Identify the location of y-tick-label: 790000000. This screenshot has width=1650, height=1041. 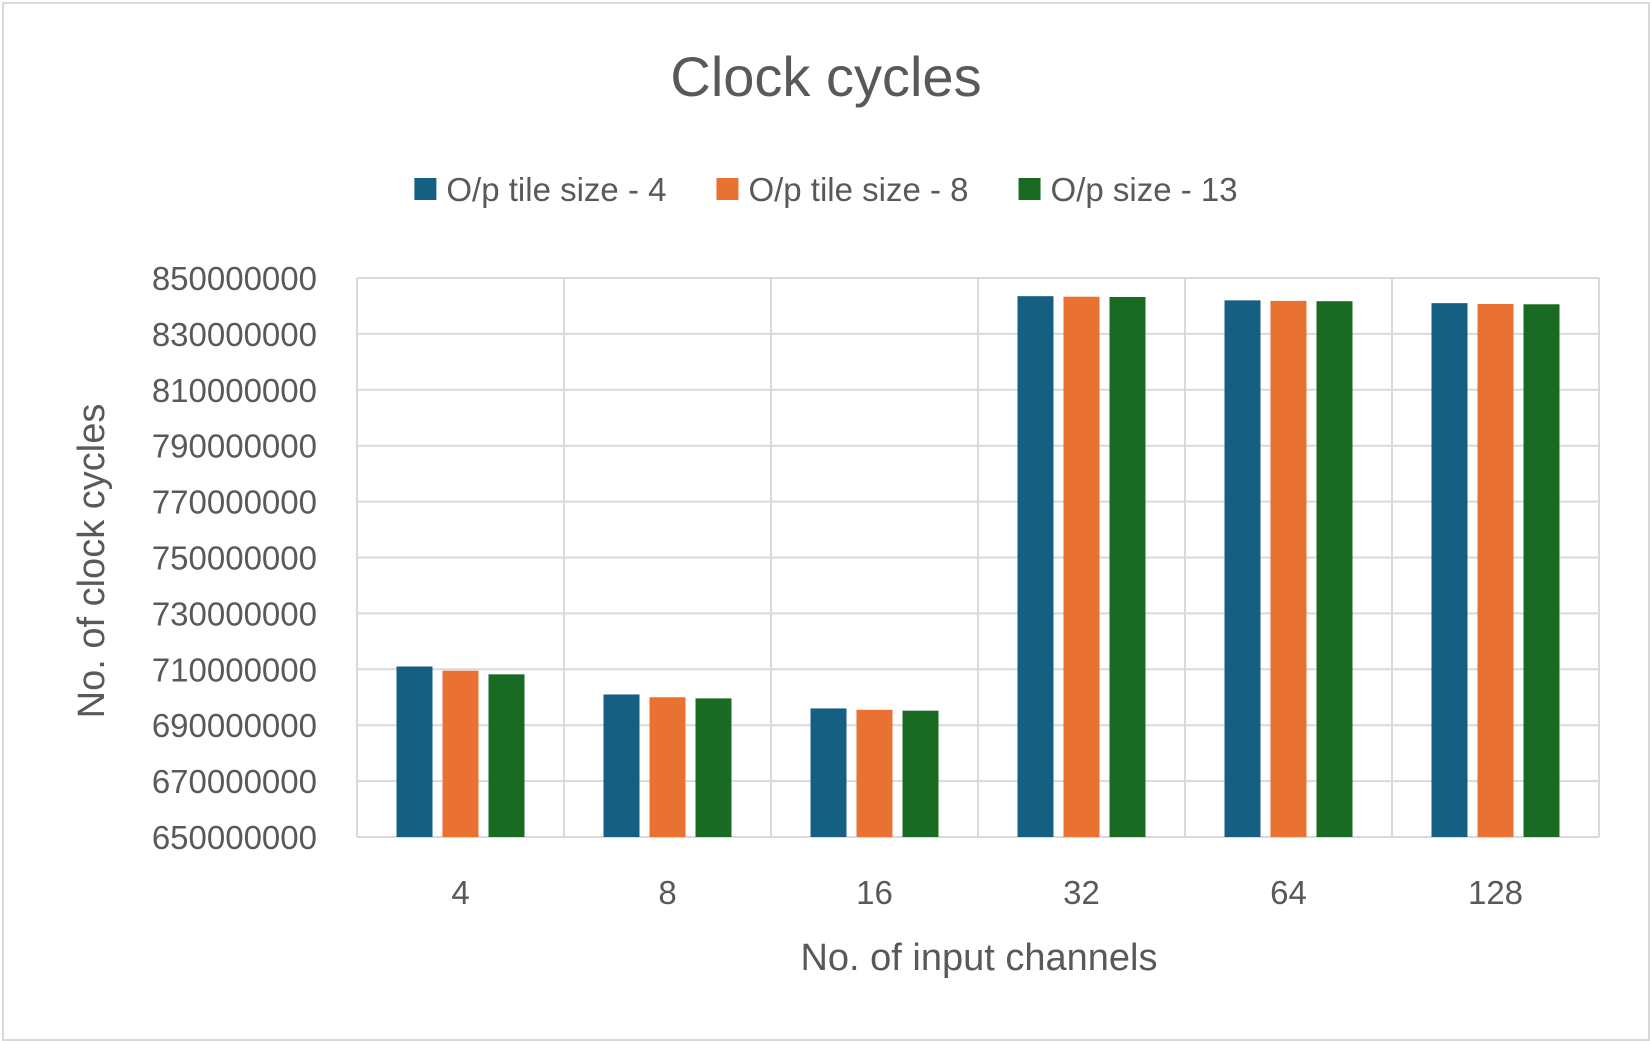
(234, 446).